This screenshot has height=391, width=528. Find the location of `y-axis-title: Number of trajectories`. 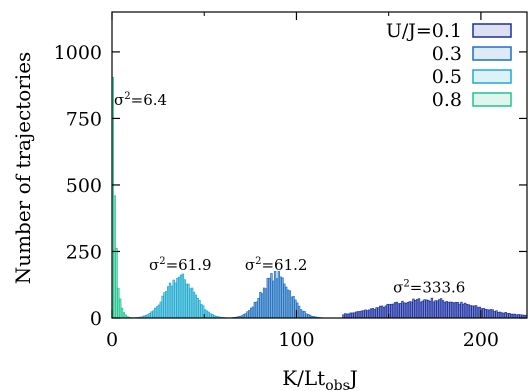

y-axis-title: Number of trajectories is located at coordinates (23, 168).